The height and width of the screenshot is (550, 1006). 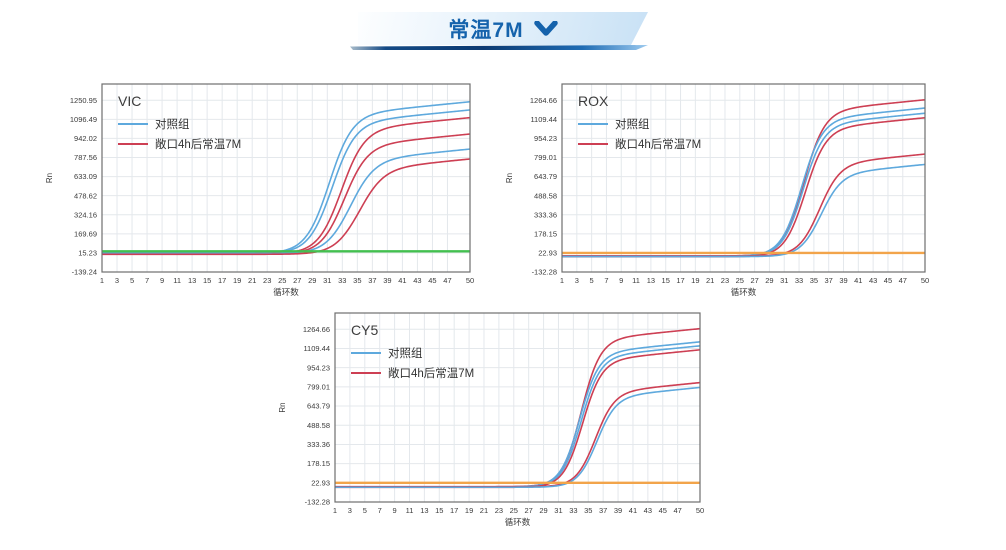 I want to click on plot-area, so click(x=743, y=178).